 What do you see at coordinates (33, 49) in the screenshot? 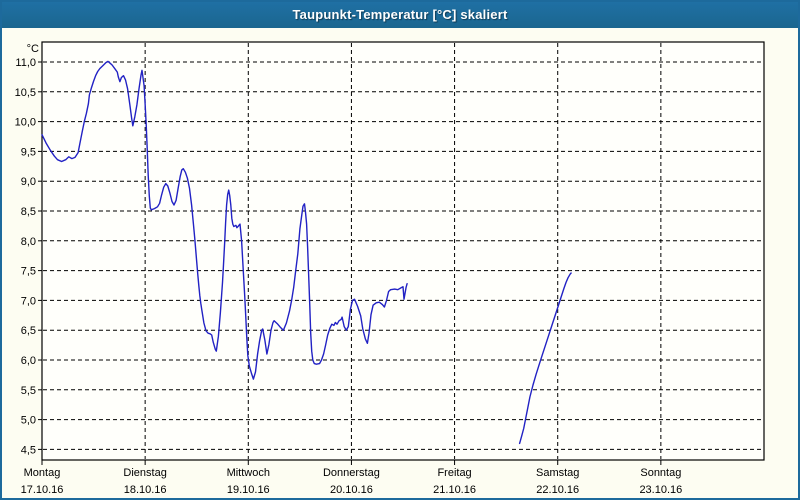
I see `y-axis-unit-label: °C` at bounding box center [33, 49].